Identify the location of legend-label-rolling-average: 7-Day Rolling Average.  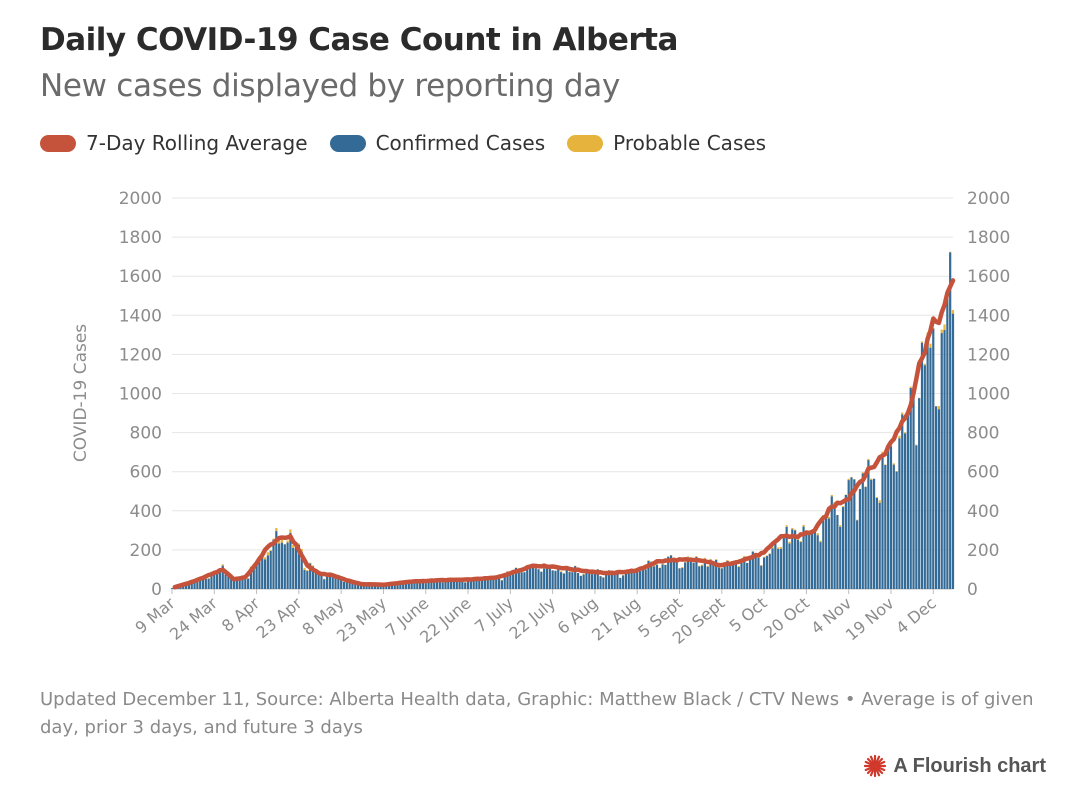
(197, 143).